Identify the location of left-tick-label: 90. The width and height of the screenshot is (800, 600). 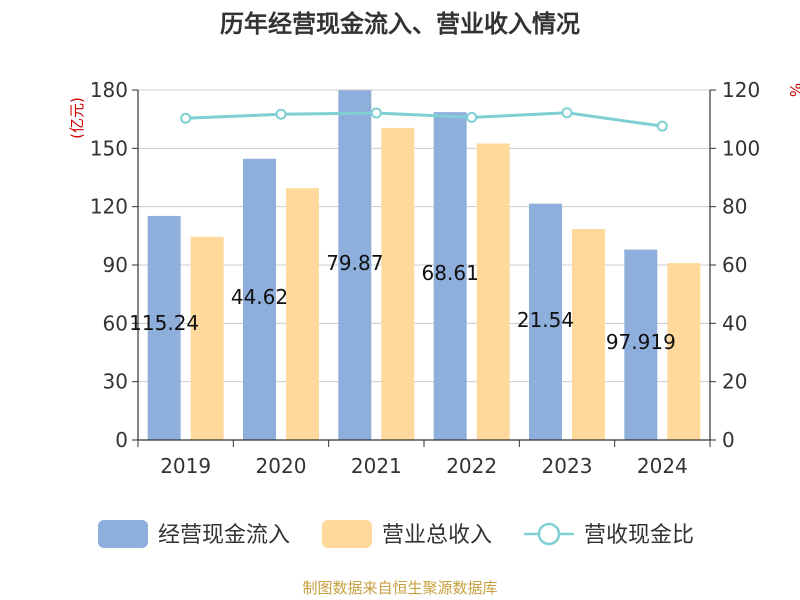
(115, 265).